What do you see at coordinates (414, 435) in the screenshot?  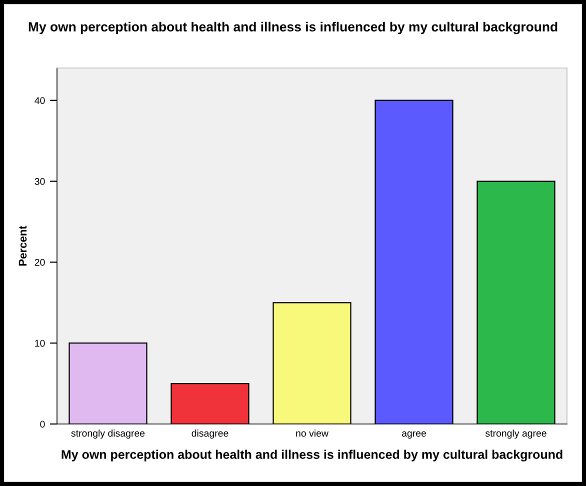 I see `x-tick-label: agree` at bounding box center [414, 435].